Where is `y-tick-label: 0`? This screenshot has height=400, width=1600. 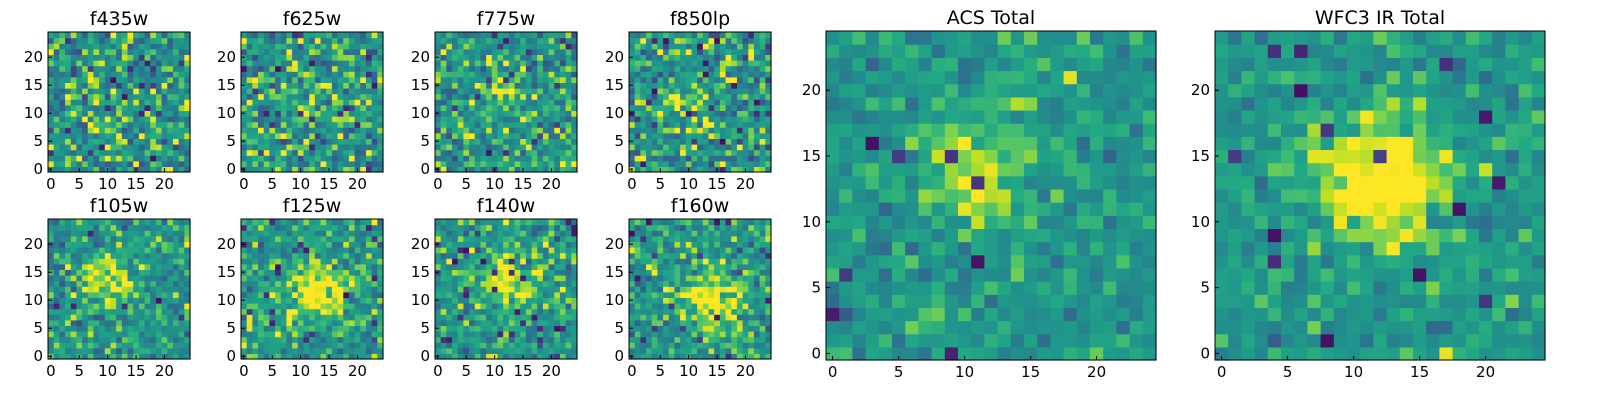 y-tick-label: 0 is located at coordinates (38, 169).